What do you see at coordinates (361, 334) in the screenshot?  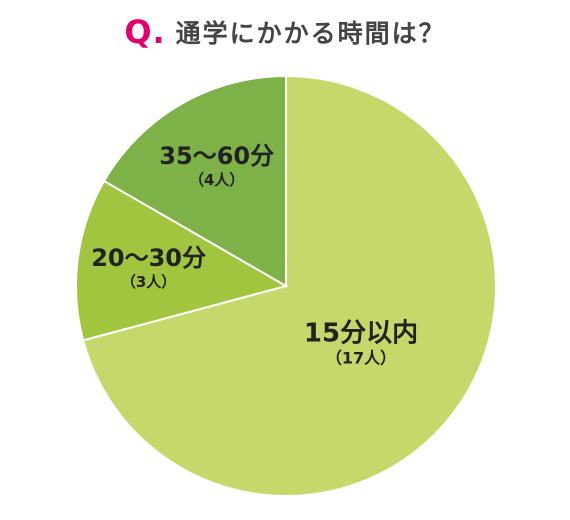 I see `slice-label-1: 15分以内` at bounding box center [361, 334].